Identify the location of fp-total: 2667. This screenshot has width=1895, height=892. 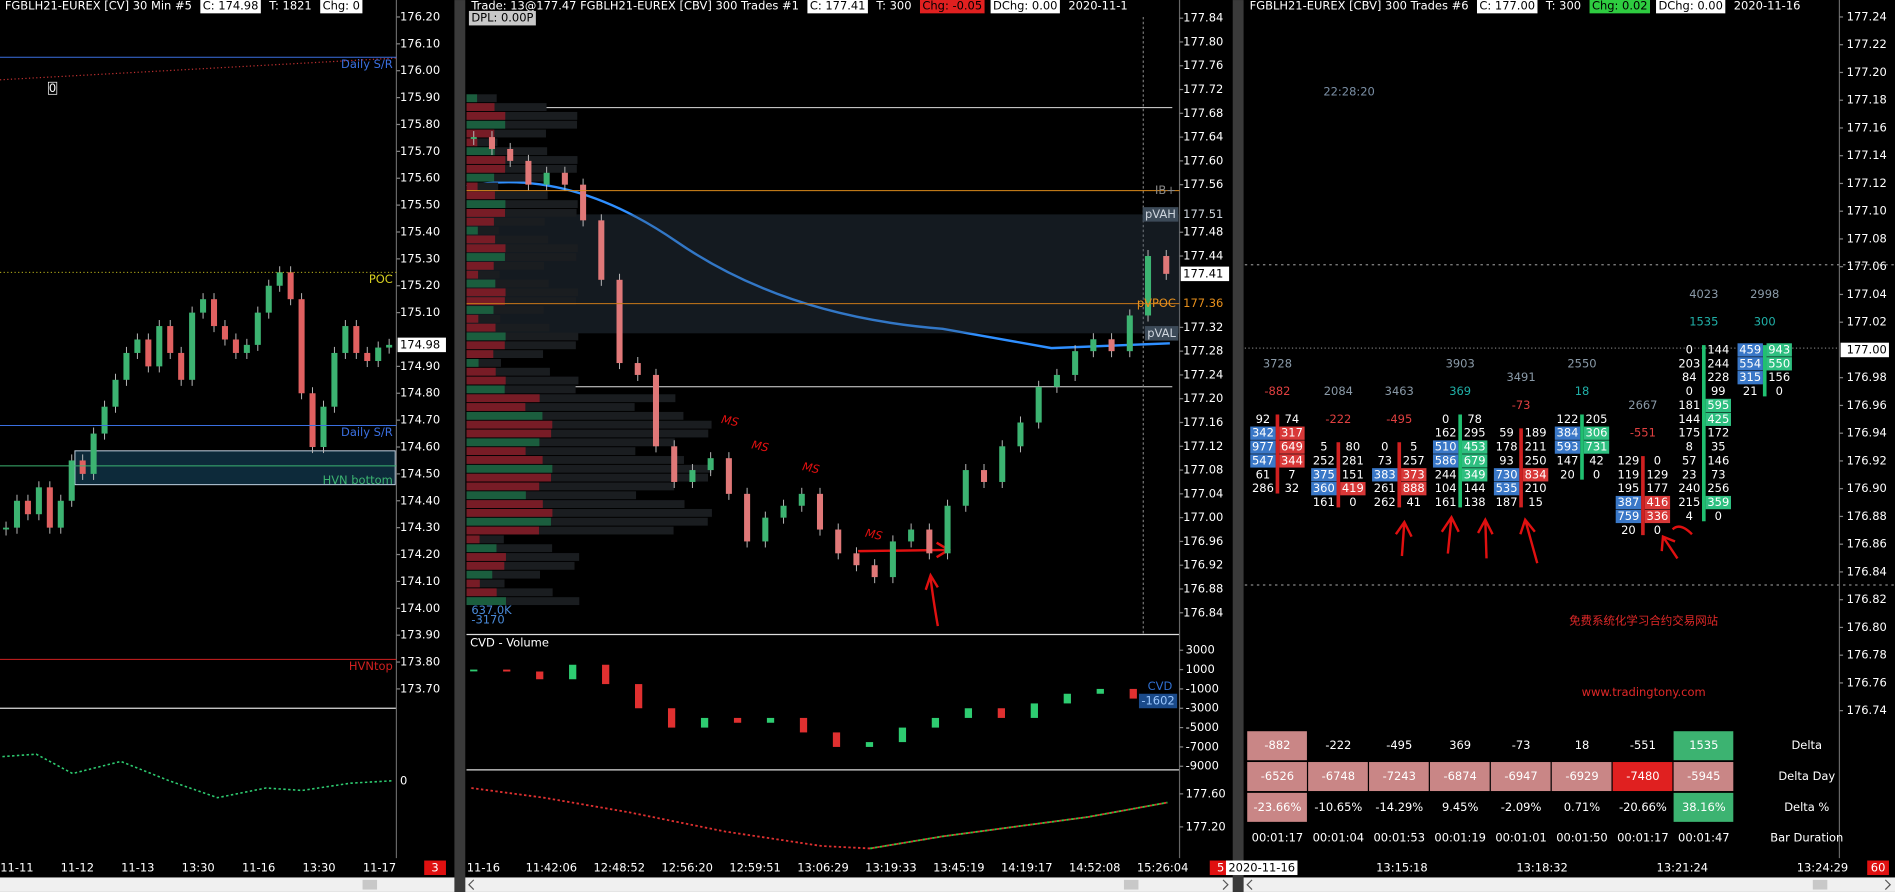
(1642, 405).